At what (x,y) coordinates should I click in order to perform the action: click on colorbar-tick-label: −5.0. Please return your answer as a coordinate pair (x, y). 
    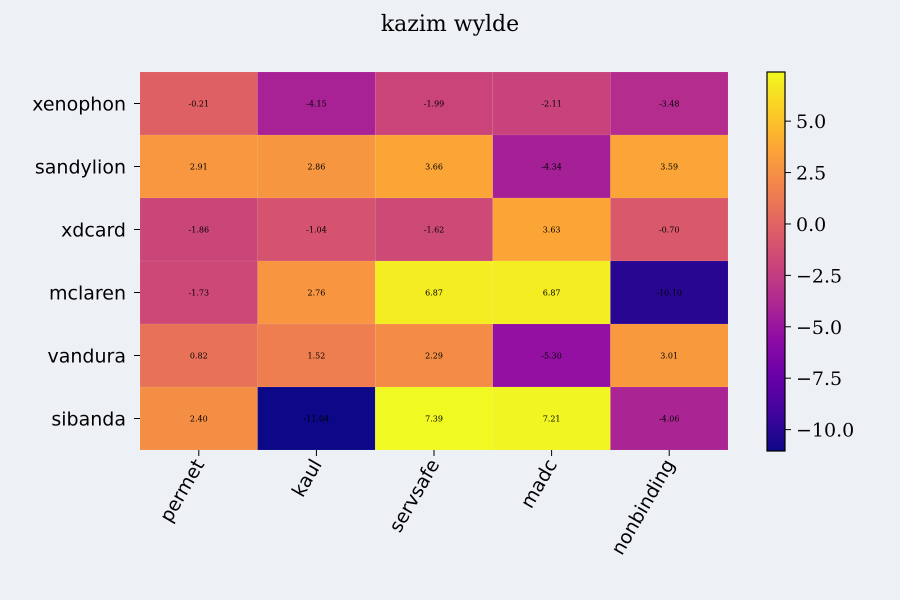
    Looking at the image, I should click on (819, 328).